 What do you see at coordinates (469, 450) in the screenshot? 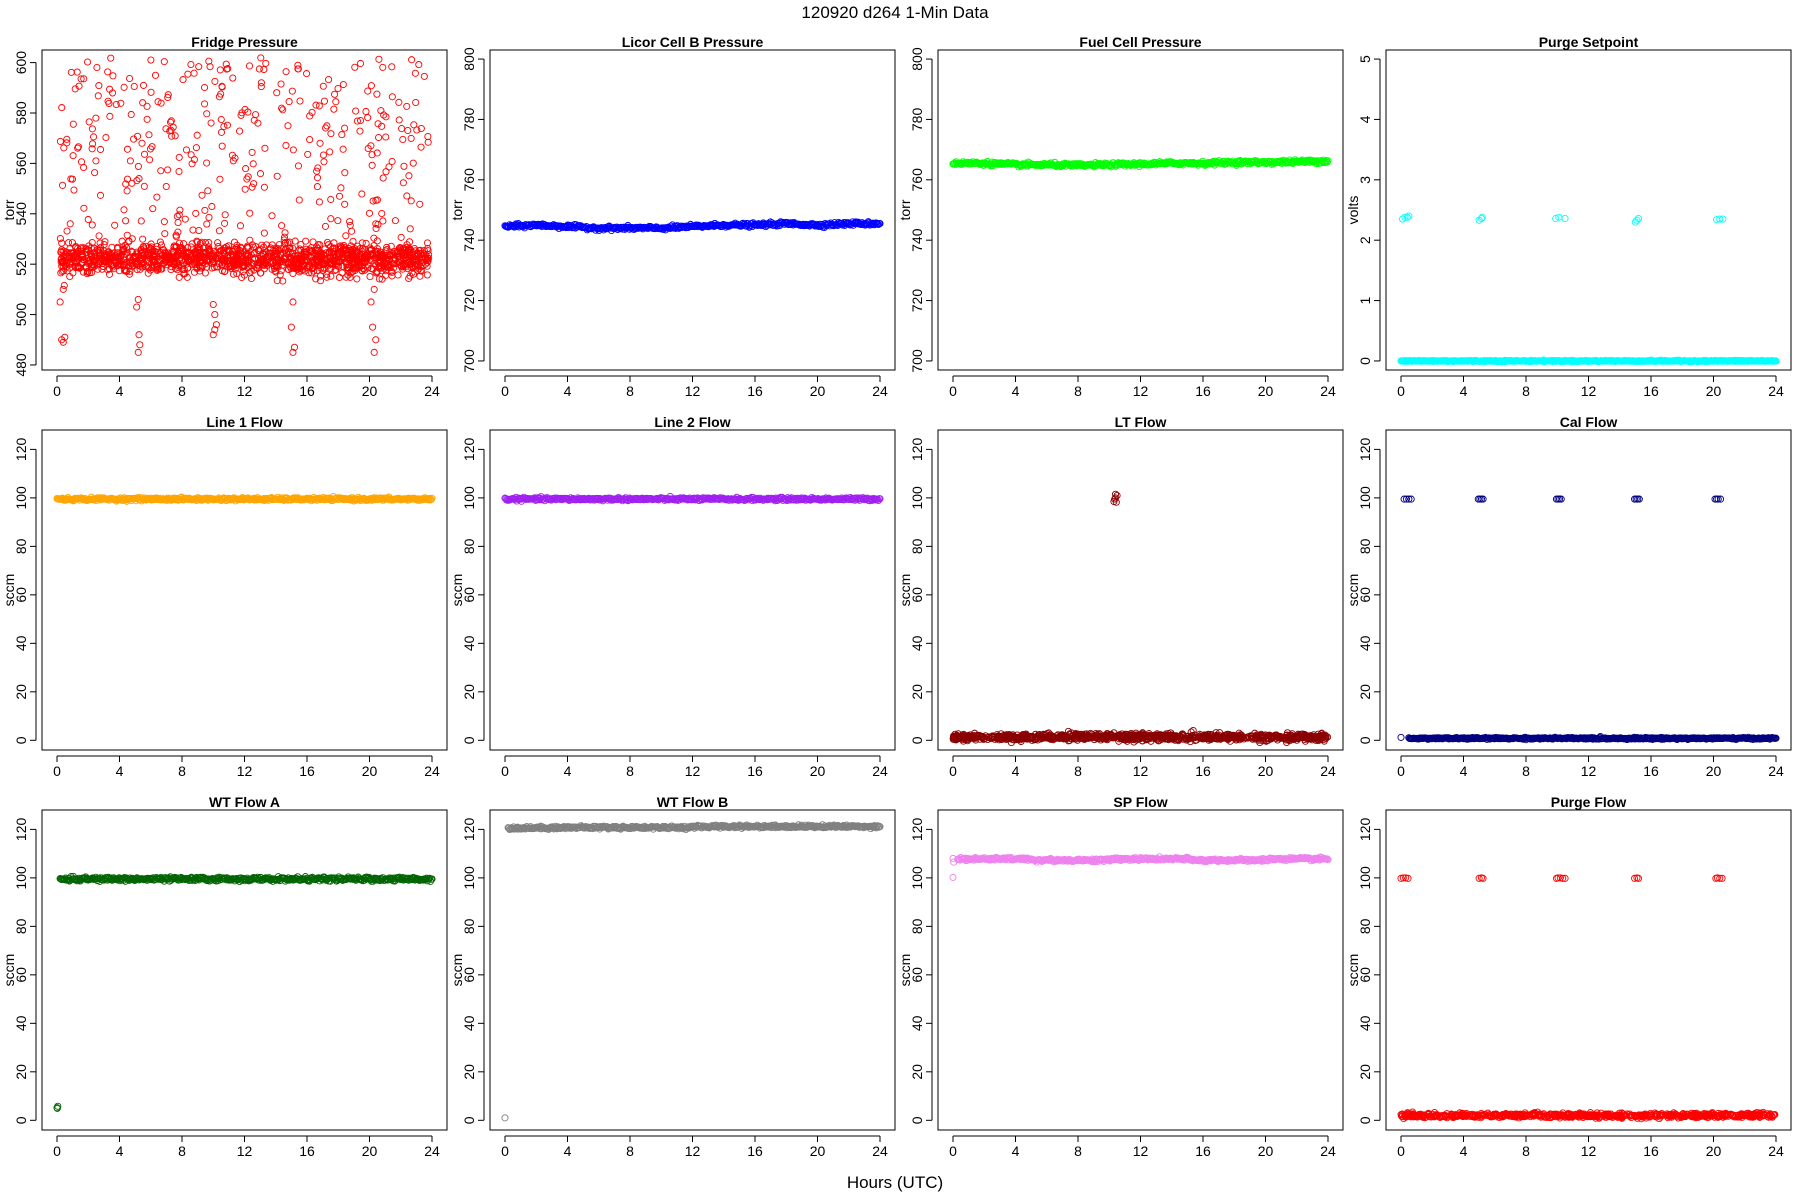
I see `y-tick-label: 120` at bounding box center [469, 450].